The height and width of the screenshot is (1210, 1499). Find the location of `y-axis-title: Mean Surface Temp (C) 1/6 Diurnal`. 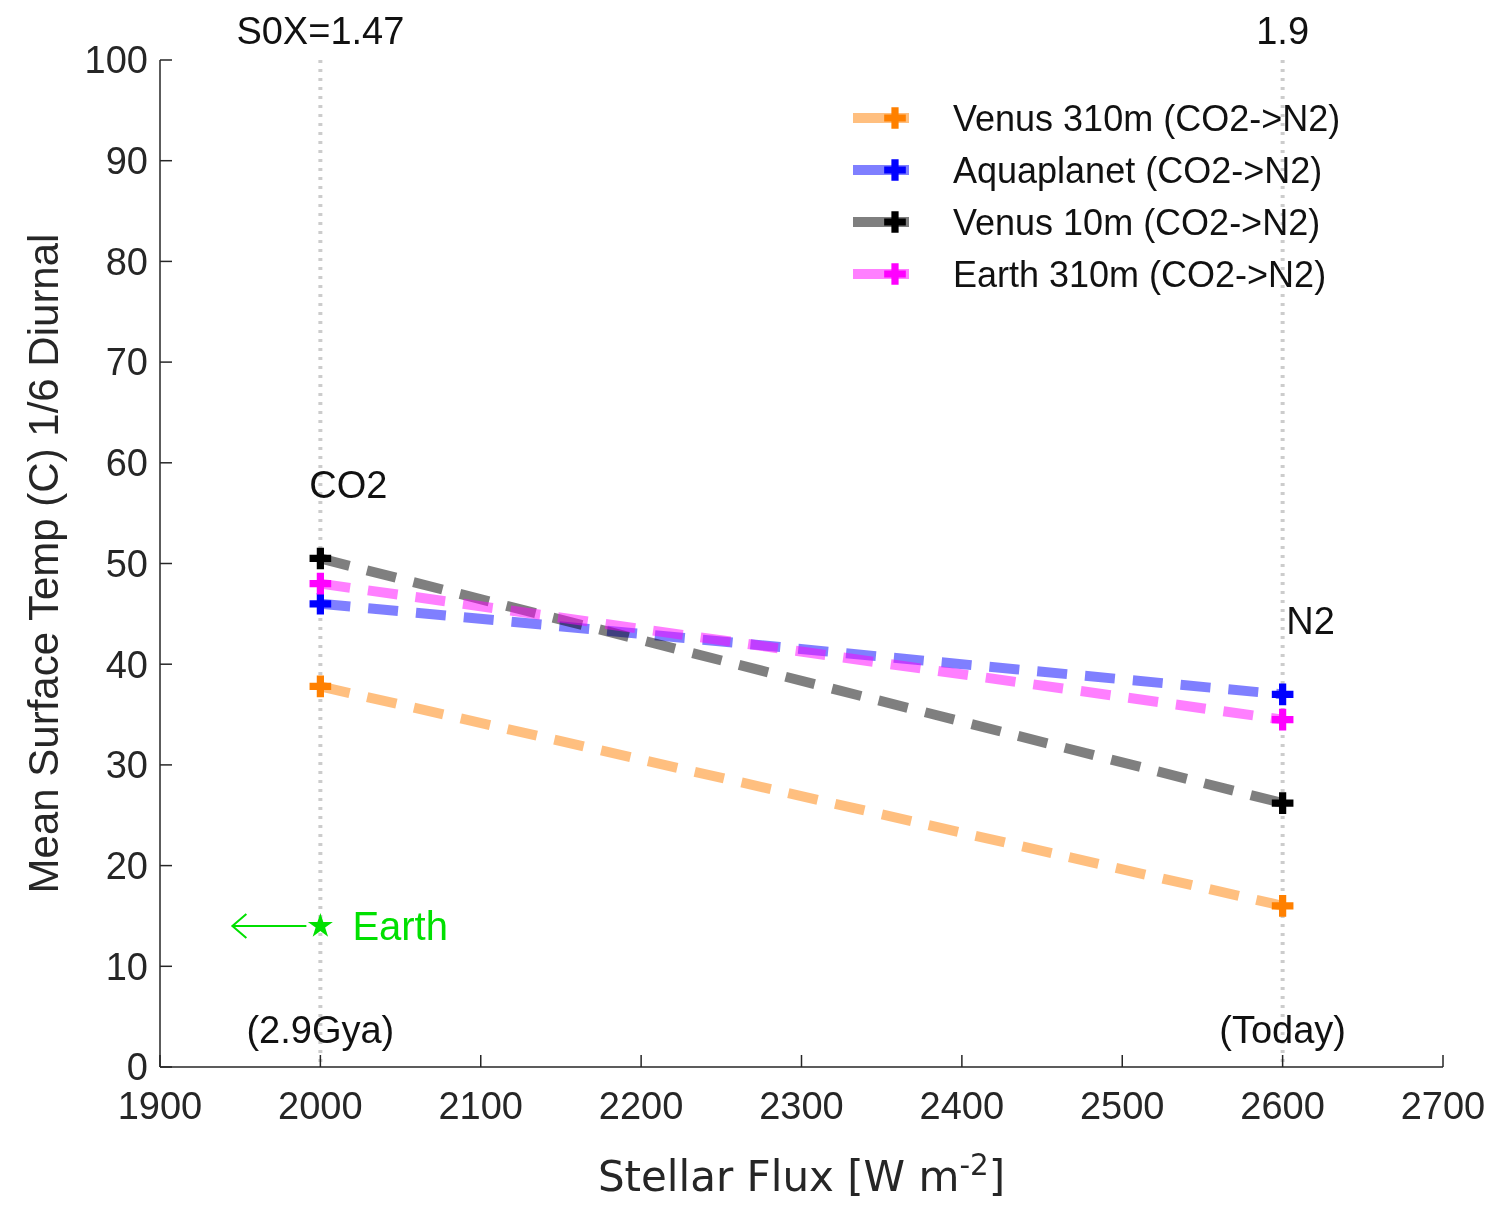

y-axis-title: Mean Surface Temp (C) 1/6 Diurnal is located at coordinates (43, 563).